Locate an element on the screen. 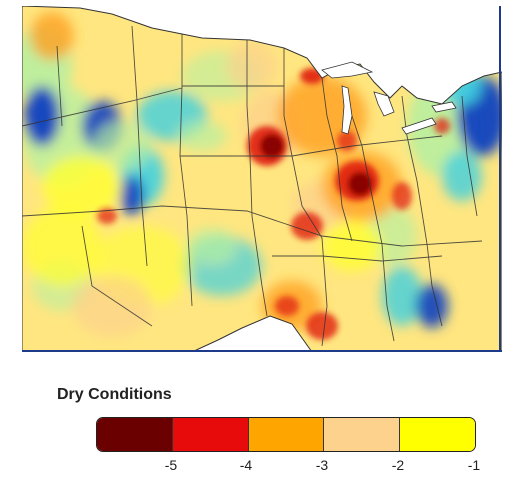  legend-color-bar is located at coordinates (286, 434).